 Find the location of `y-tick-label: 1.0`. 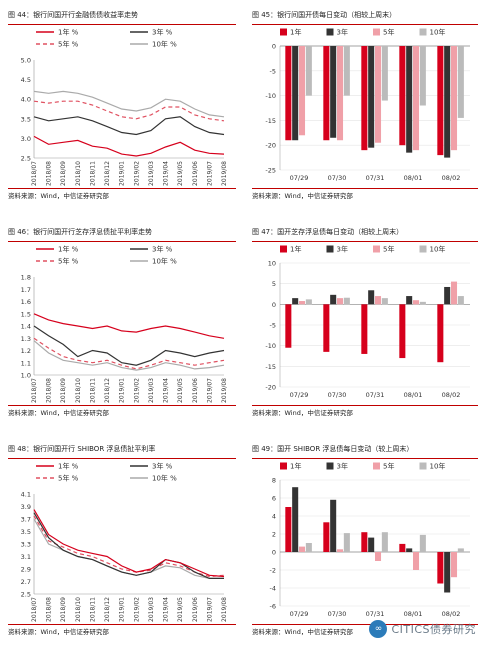

y-tick-label: 1.0 is located at coordinates (26, 376).